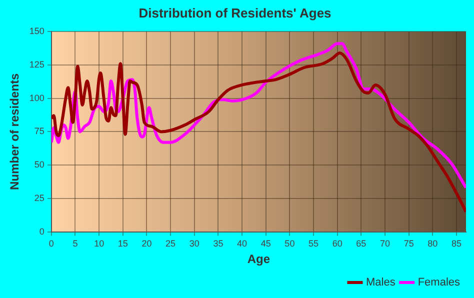 This screenshot has width=474, height=298. I want to click on y-tick-label: 150, so click(36, 31).